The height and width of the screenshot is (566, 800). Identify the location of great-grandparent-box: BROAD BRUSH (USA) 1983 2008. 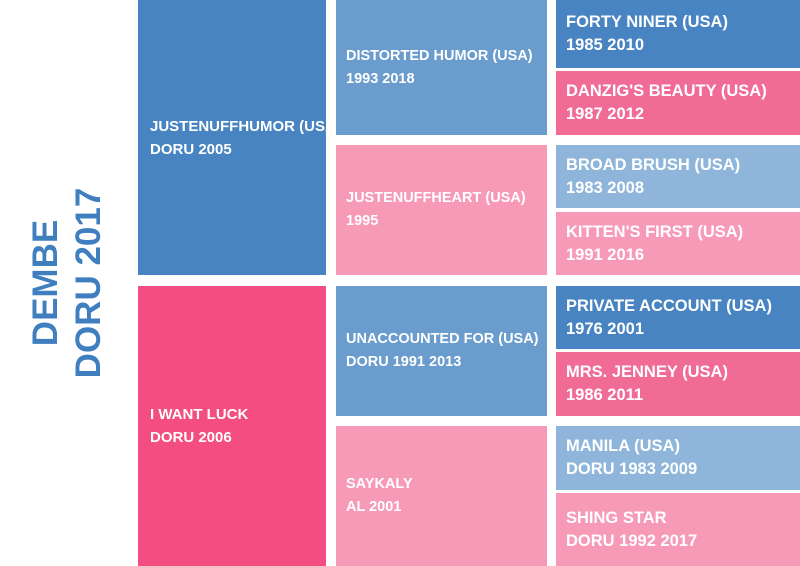
(678, 176).